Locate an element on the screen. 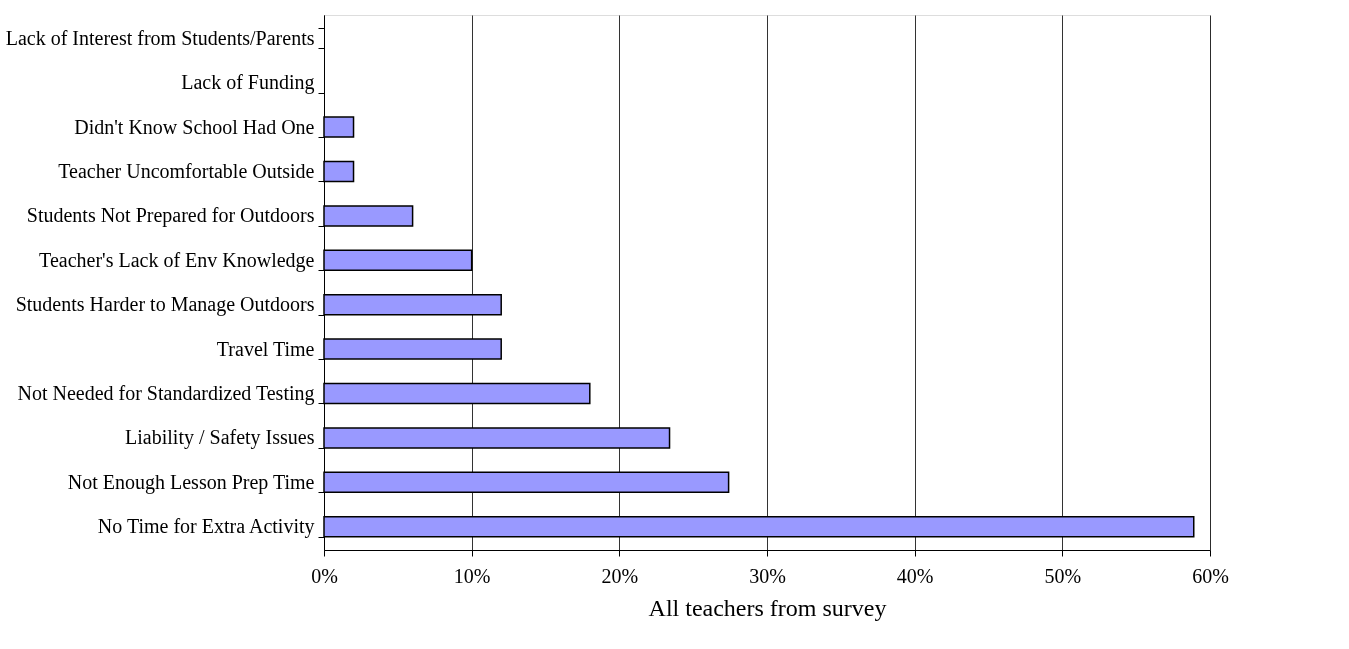 This screenshot has width=1349, height=649. x-tick-label: 40% is located at coordinates (915, 575).